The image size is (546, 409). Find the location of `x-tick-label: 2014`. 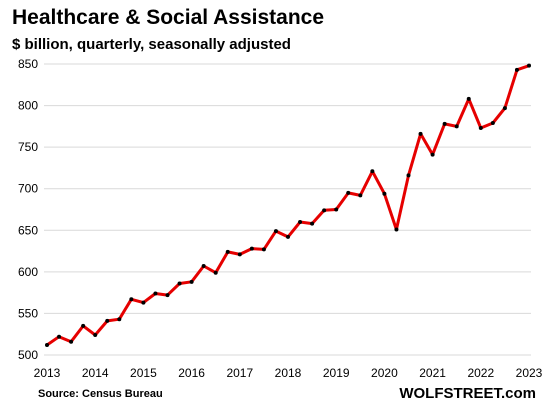

x-tick-label: 2014 is located at coordinates (95, 373).